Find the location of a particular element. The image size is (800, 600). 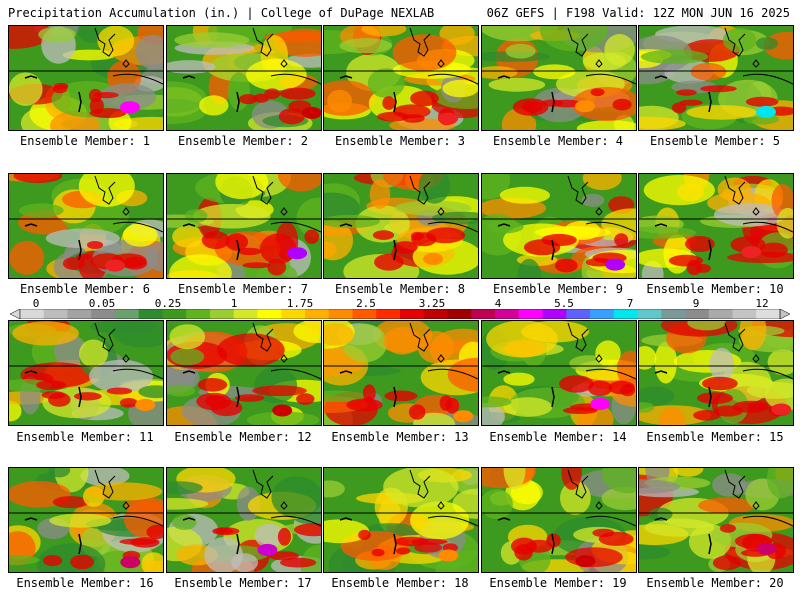

colorbar-tick-label: 2.5 is located at coordinates (366, 303).